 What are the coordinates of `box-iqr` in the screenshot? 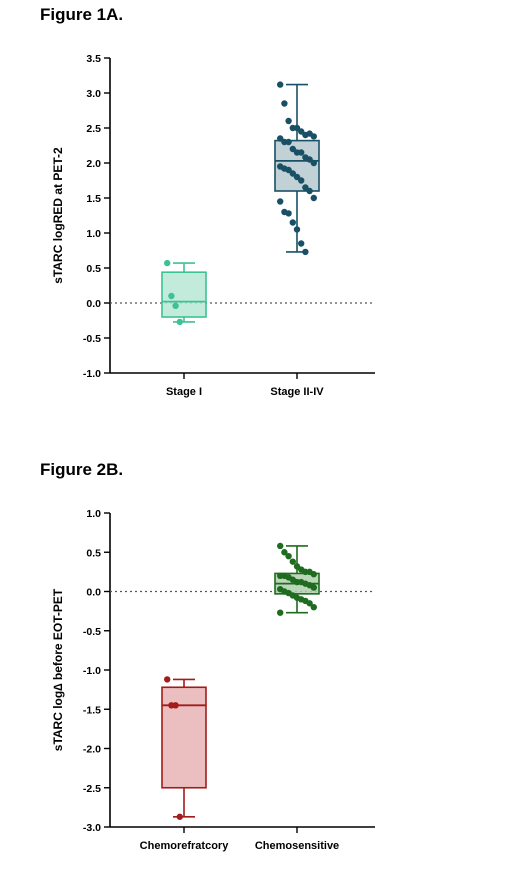 It's located at (184, 737).